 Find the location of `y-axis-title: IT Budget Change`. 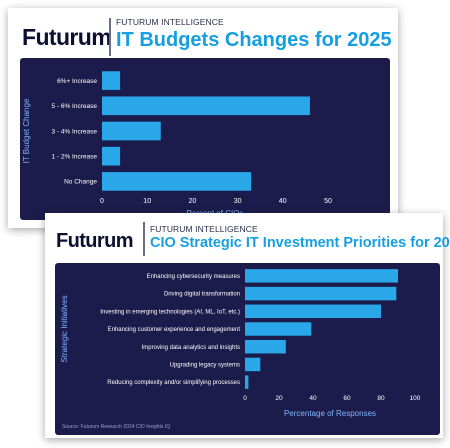

y-axis-title: IT Budget Change is located at coordinates (26, 130).